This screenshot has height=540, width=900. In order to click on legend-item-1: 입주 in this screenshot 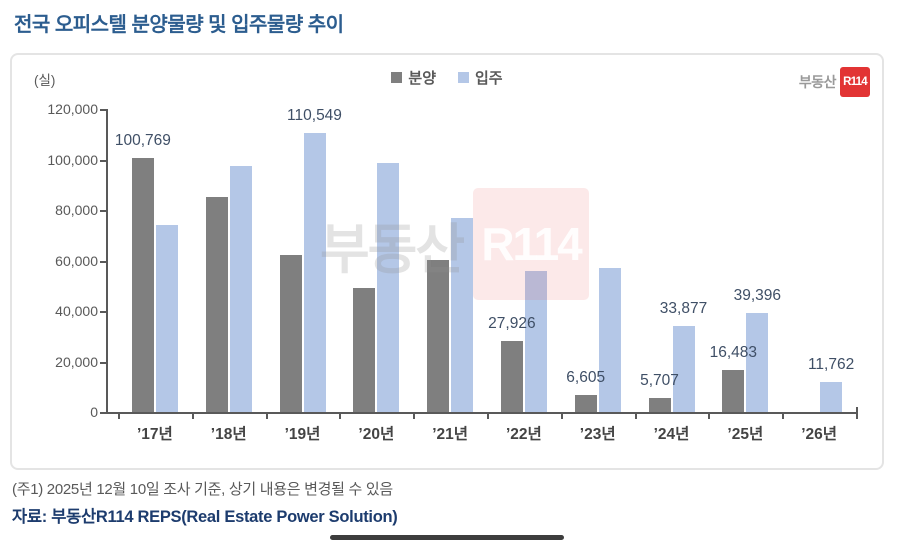, I will do `click(480, 77)`.